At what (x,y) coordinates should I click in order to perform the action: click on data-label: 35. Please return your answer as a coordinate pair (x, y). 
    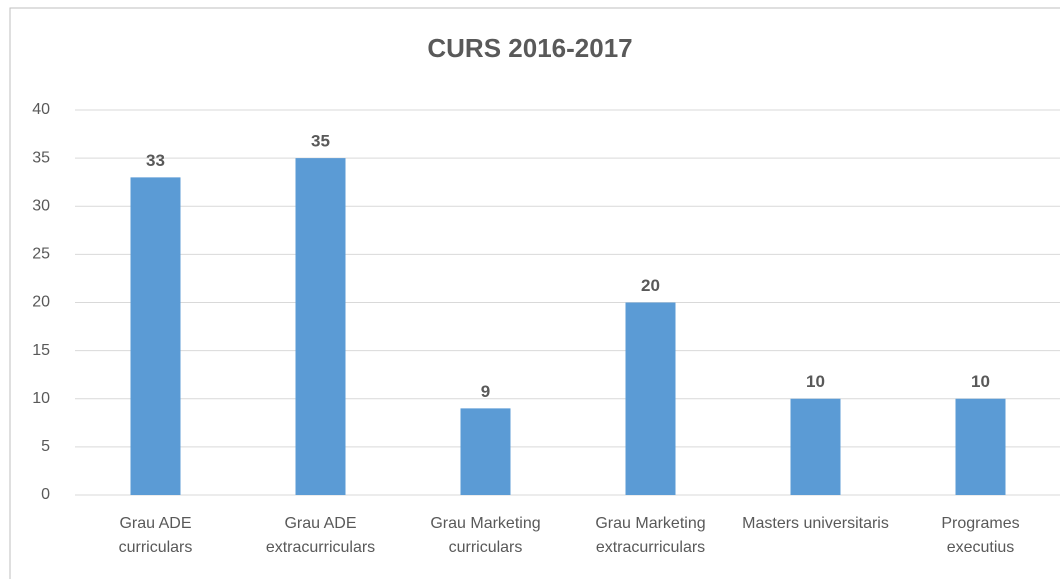
    Looking at the image, I should click on (320, 141).